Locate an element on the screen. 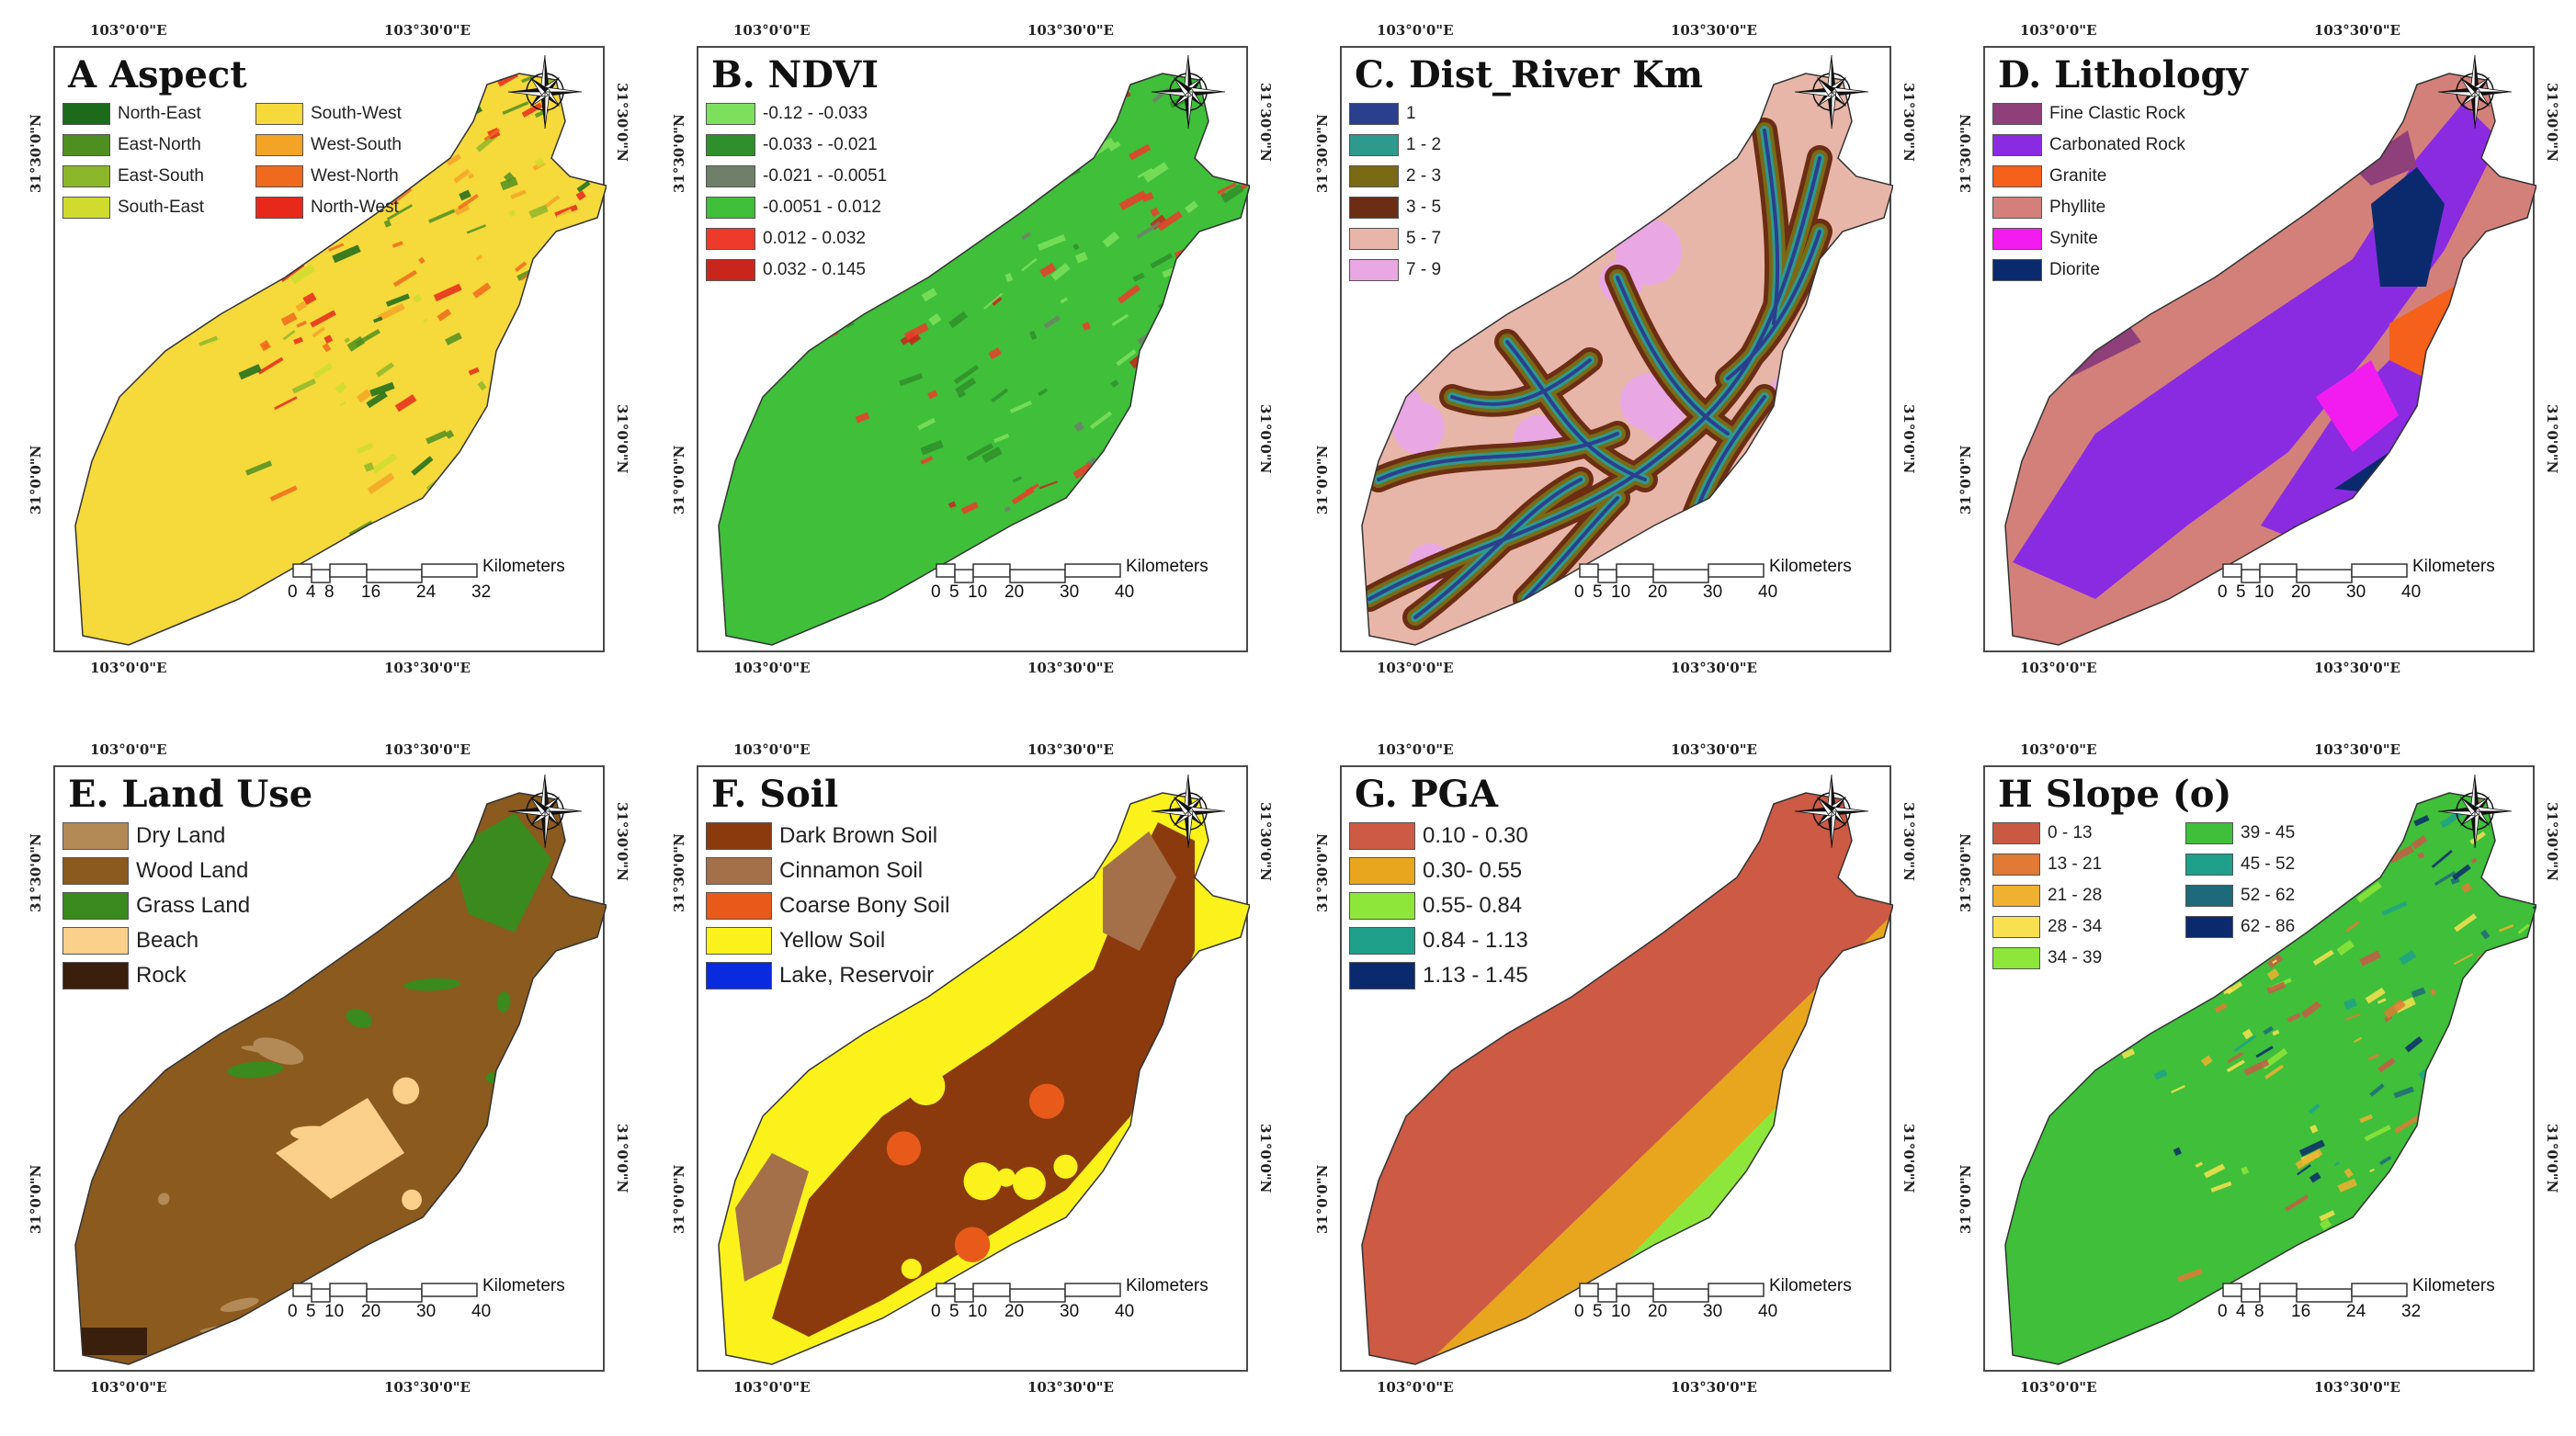  legend-label: 34 - 39 is located at coordinates (2075, 957).